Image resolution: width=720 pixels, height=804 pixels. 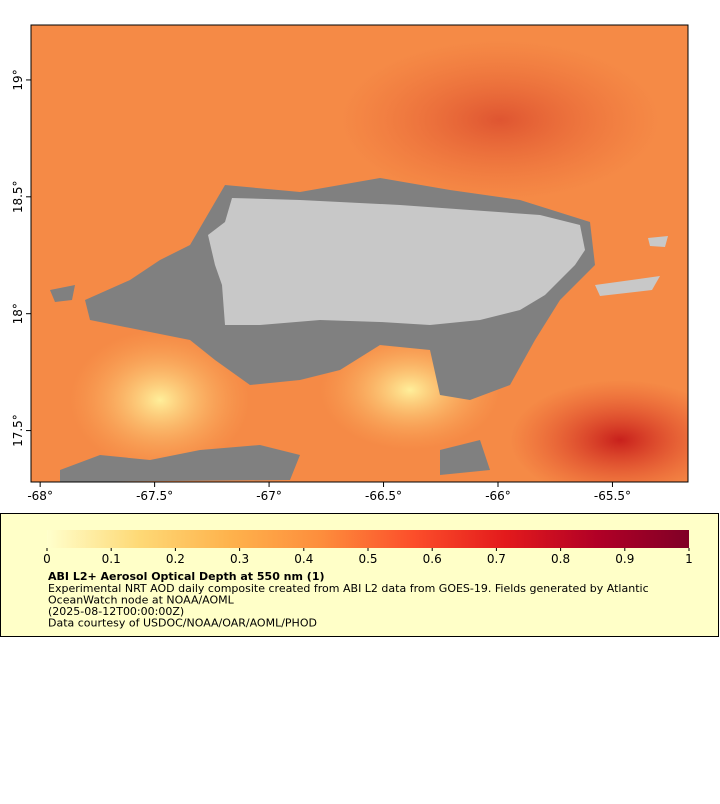 What do you see at coordinates (624, 559) in the screenshot?
I see `colorbar-tick-label: 0.9` at bounding box center [624, 559].